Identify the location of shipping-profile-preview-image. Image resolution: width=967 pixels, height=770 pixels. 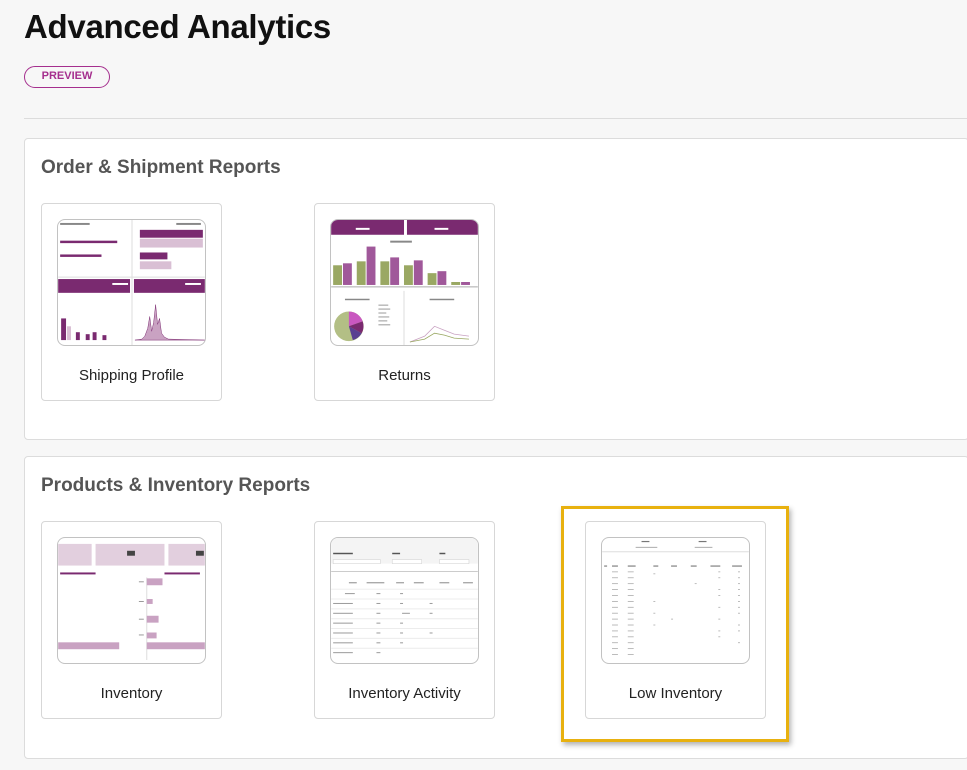
(131, 282).